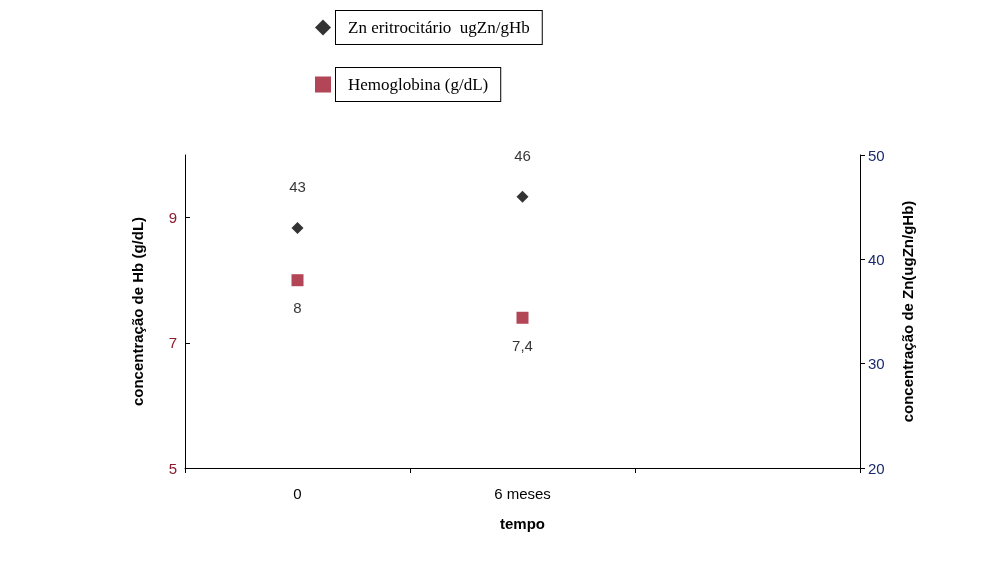 This screenshot has height=574, width=1002. Describe the element at coordinates (907, 311) in the screenshot. I see `y2-axis-title: concentração de Zn(ugZn/gHb)` at that location.